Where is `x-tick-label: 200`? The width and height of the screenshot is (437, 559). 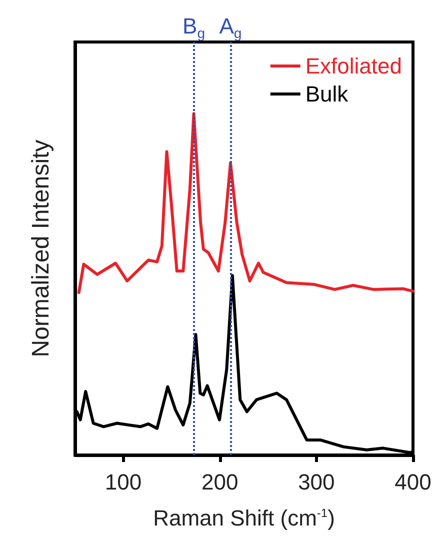
x-tick-label: 200 is located at coordinates (220, 482).